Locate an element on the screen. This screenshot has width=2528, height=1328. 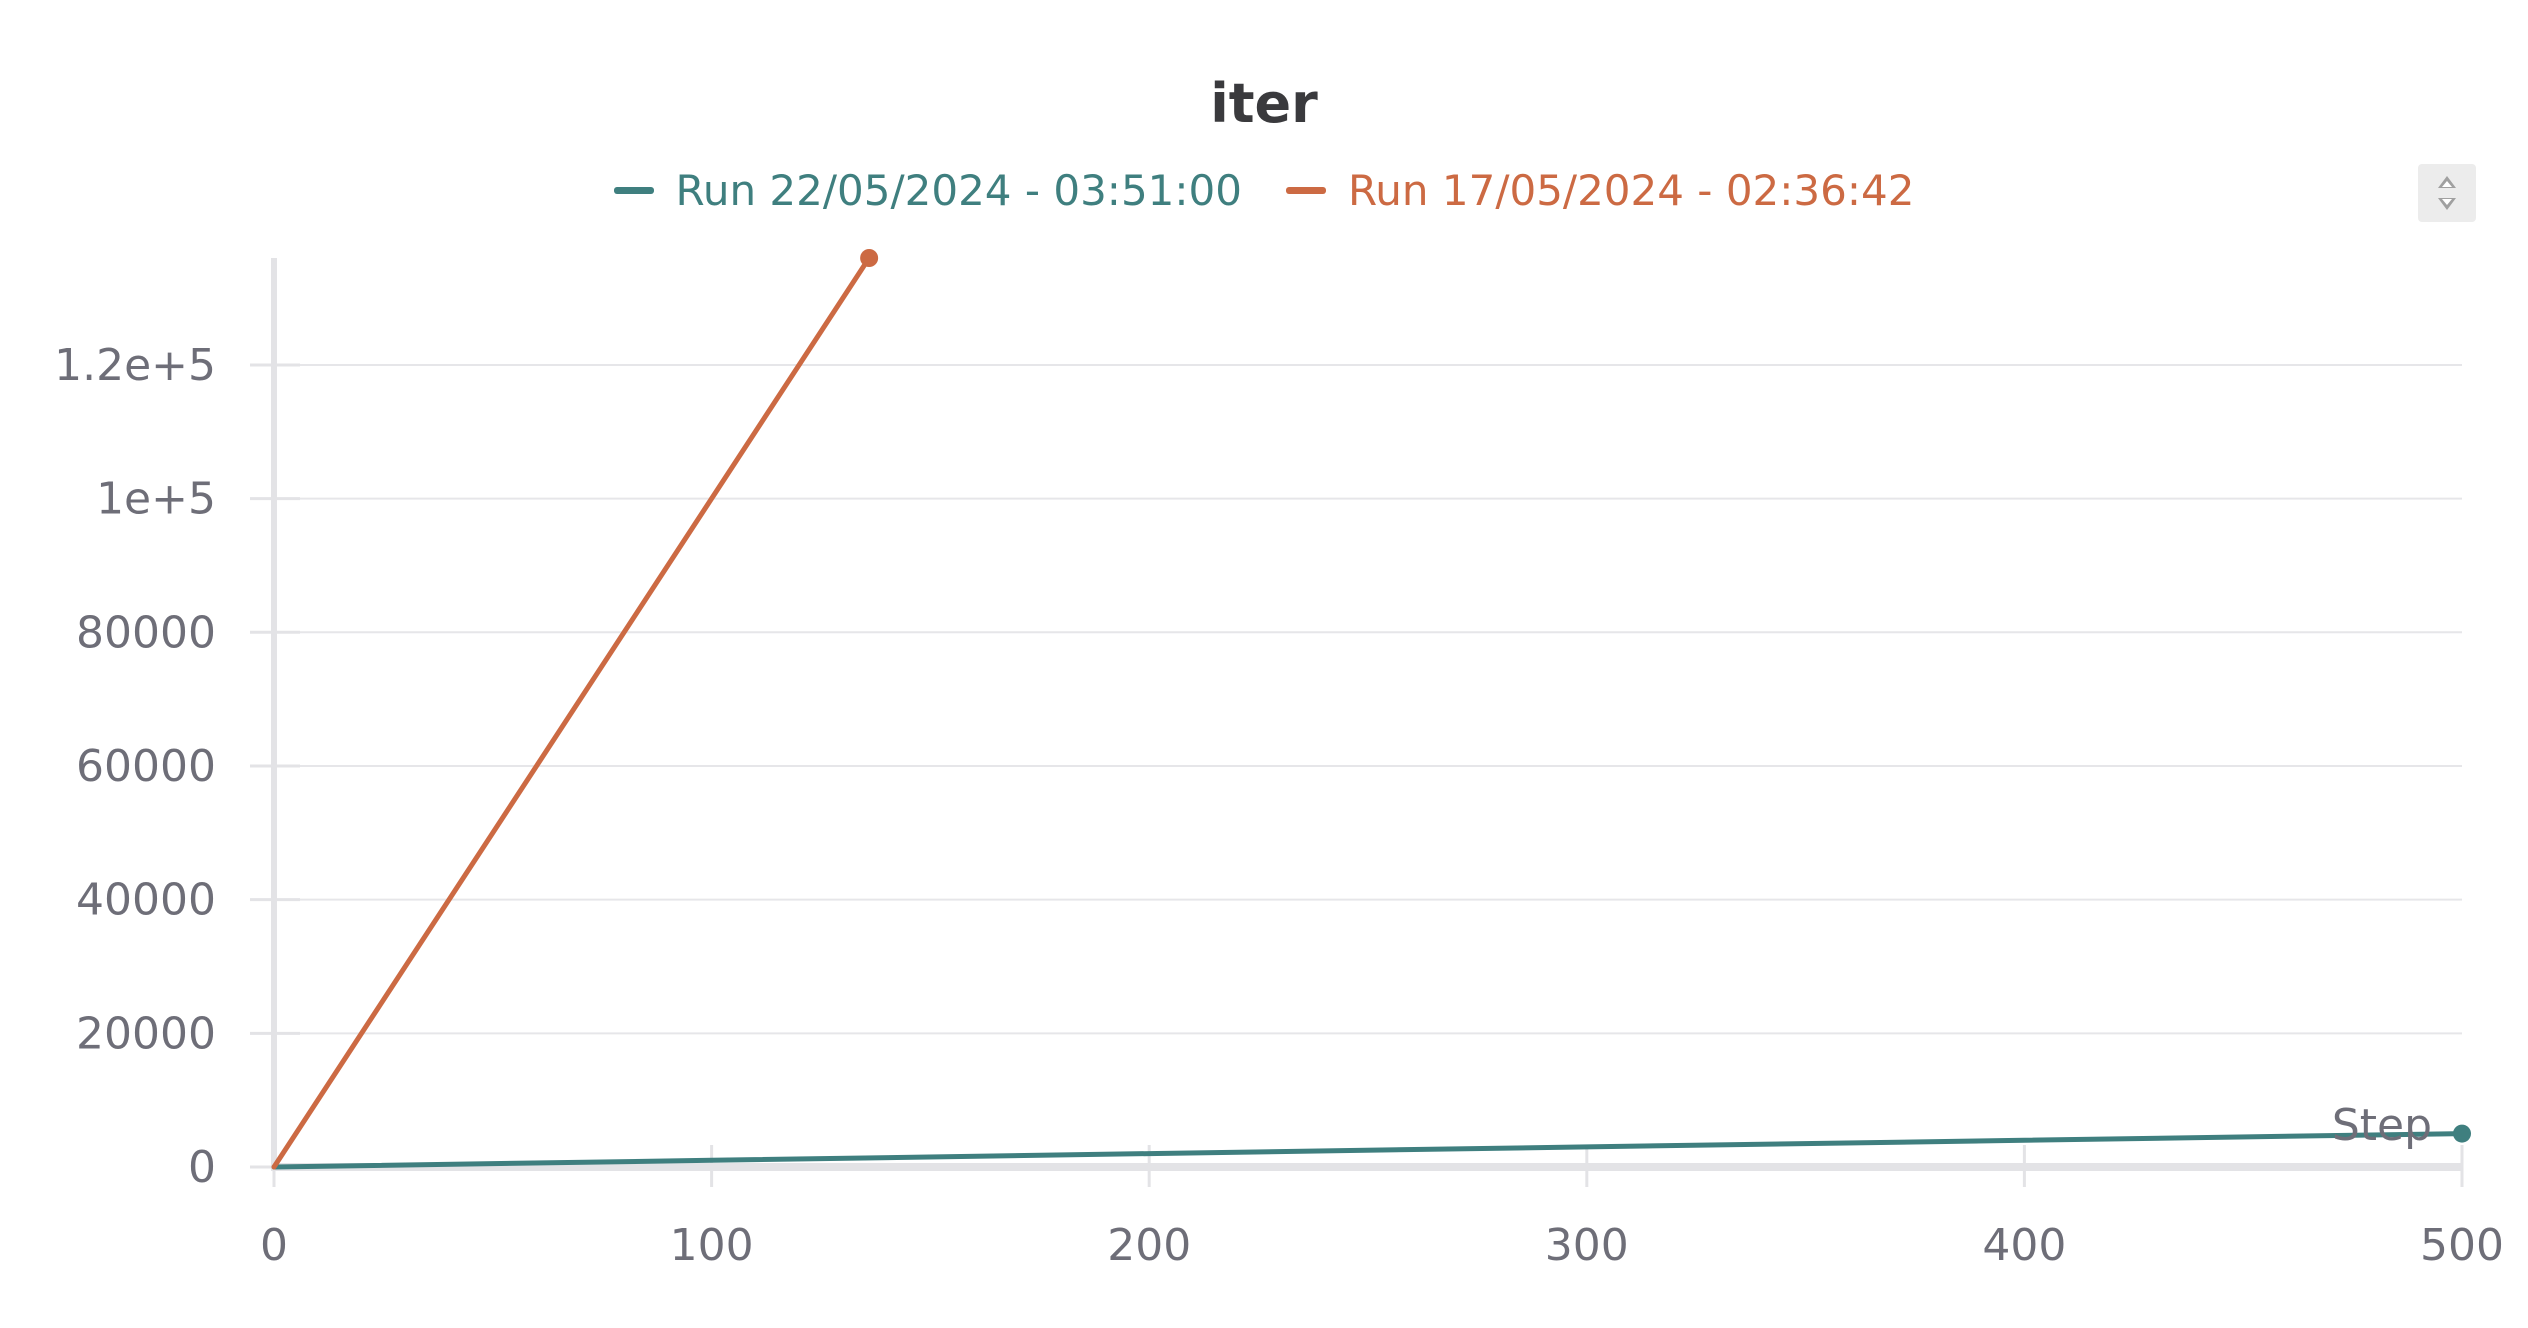
x-tick-label: 500 is located at coordinates (2462, 1245).